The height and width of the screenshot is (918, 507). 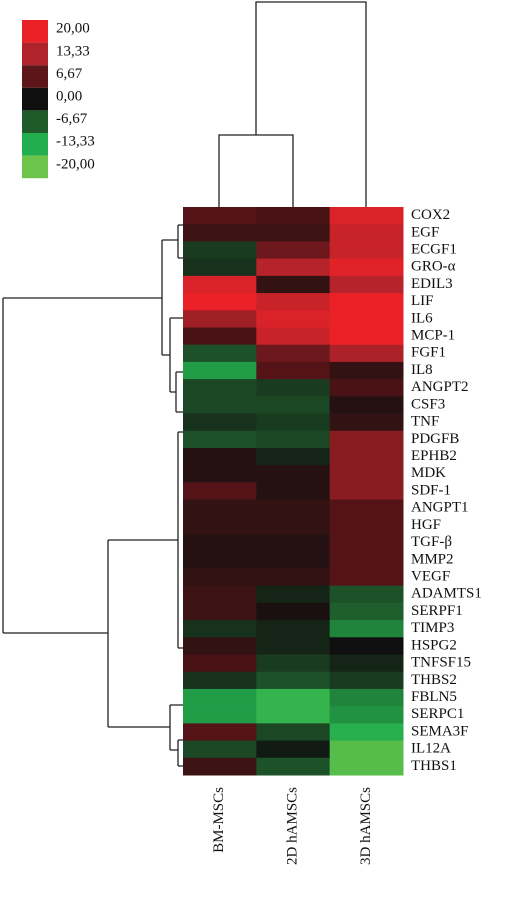 I want to click on column-label: 2D hAMSCs, so click(x=292, y=826).